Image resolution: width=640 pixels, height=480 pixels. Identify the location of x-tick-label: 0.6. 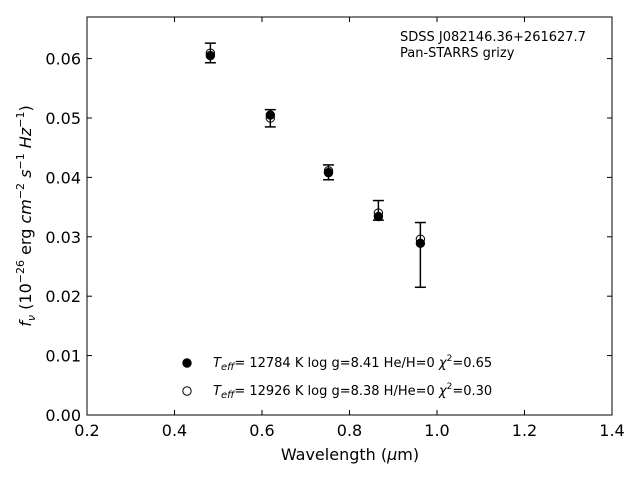
(261, 430).